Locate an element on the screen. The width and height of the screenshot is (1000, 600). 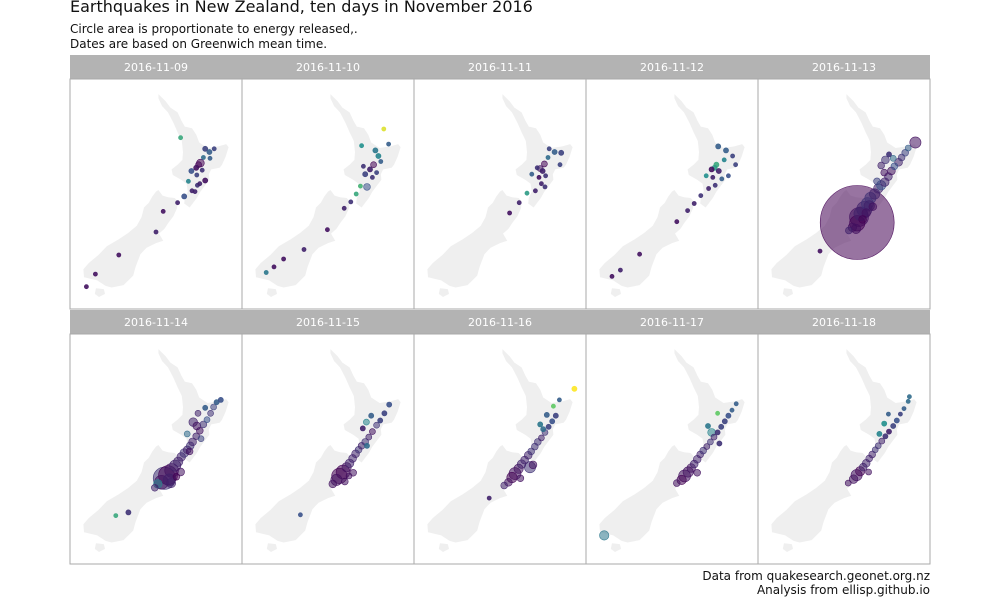
facet-panel-2016-11-13: 2016-11-13 is located at coordinates (844, 182).